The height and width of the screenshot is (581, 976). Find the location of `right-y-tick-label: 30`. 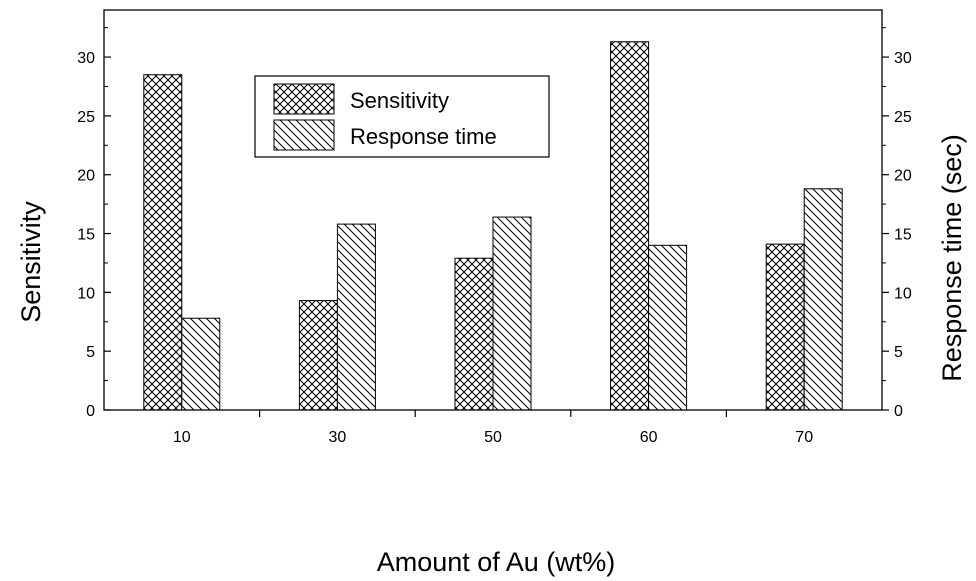

right-y-tick-label: 30 is located at coordinates (903, 58).